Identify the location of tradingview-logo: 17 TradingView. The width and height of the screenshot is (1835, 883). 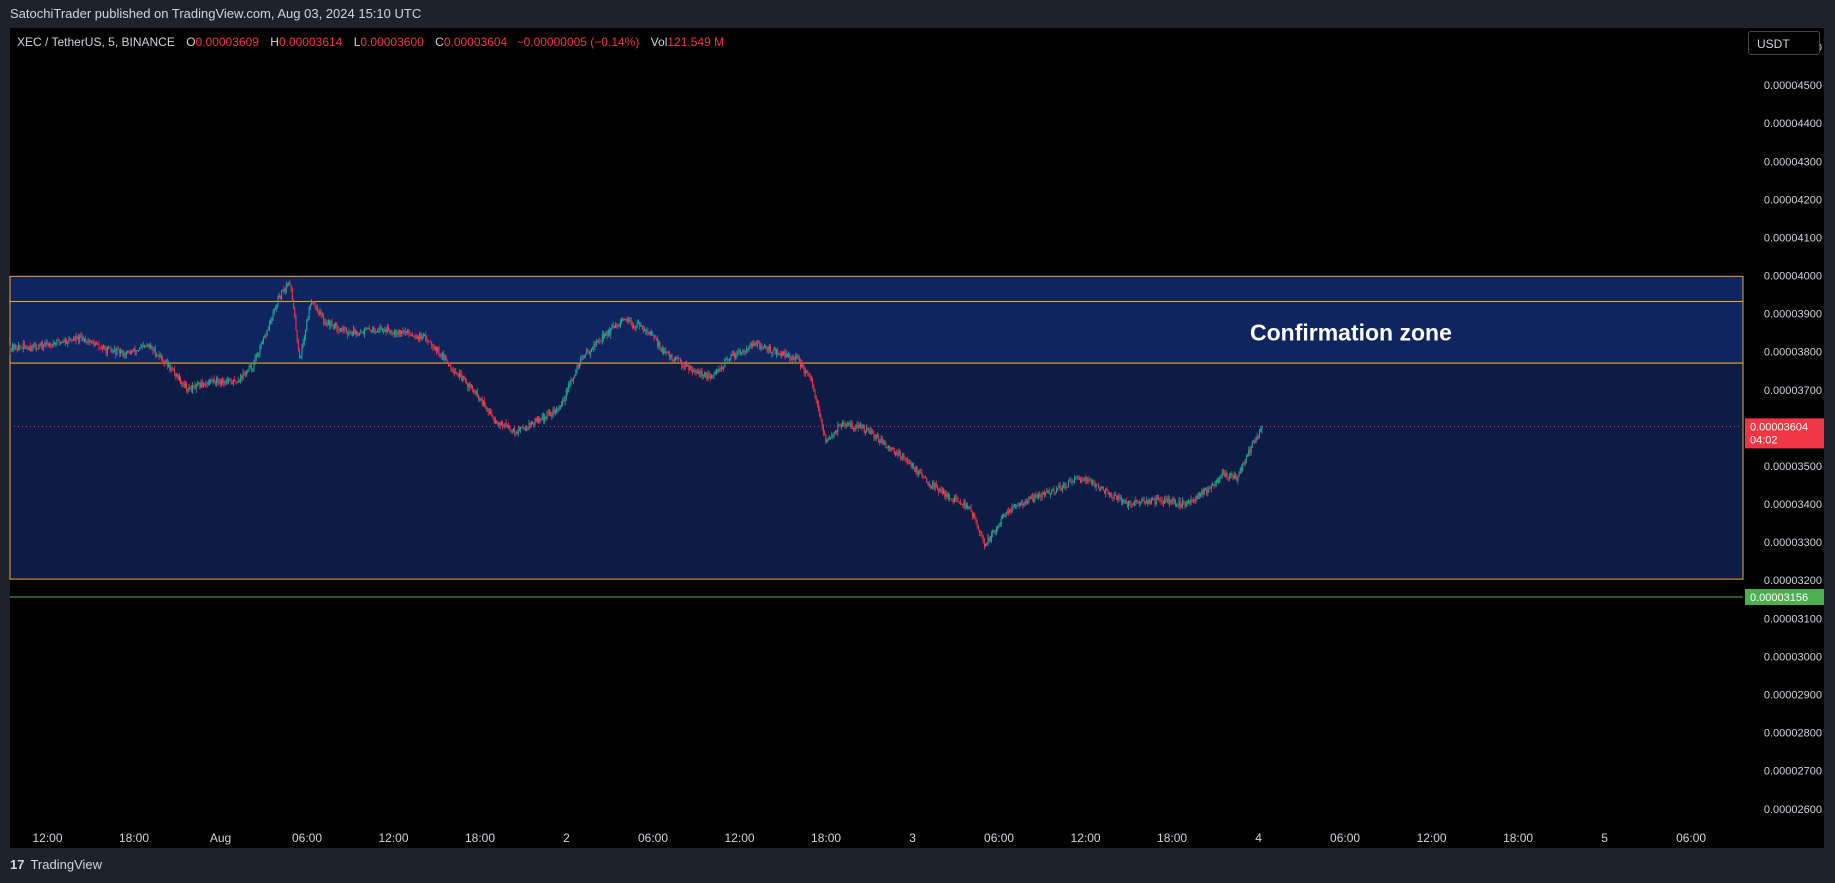
(56, 864).